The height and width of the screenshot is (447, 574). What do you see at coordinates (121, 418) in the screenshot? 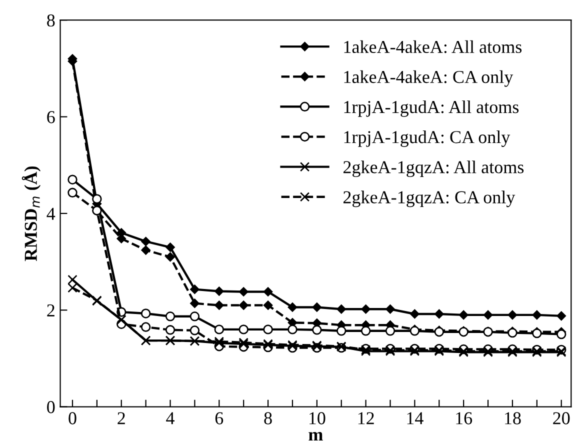
I see `x-tick-label: 2` at bounding box center [121, 418].